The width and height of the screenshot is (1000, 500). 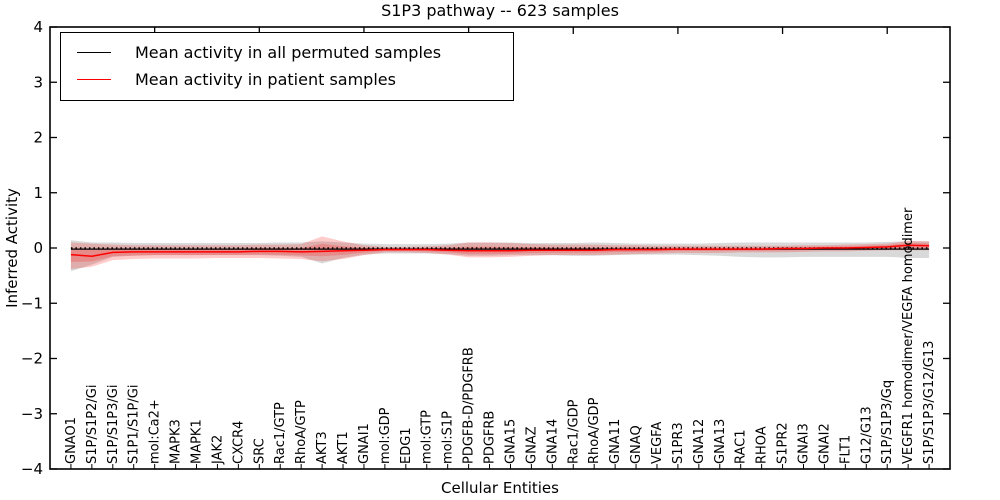 I want to click on x-tick-label: GNAI1, so click(x=364, y=443).